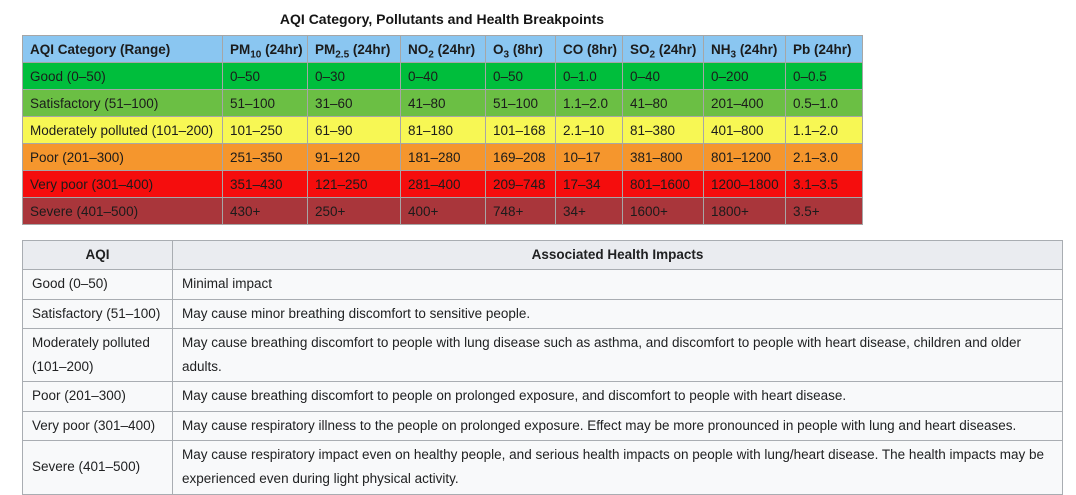  I want to click on column-header-pollutant: Pb (24hr), so click(824, 49).